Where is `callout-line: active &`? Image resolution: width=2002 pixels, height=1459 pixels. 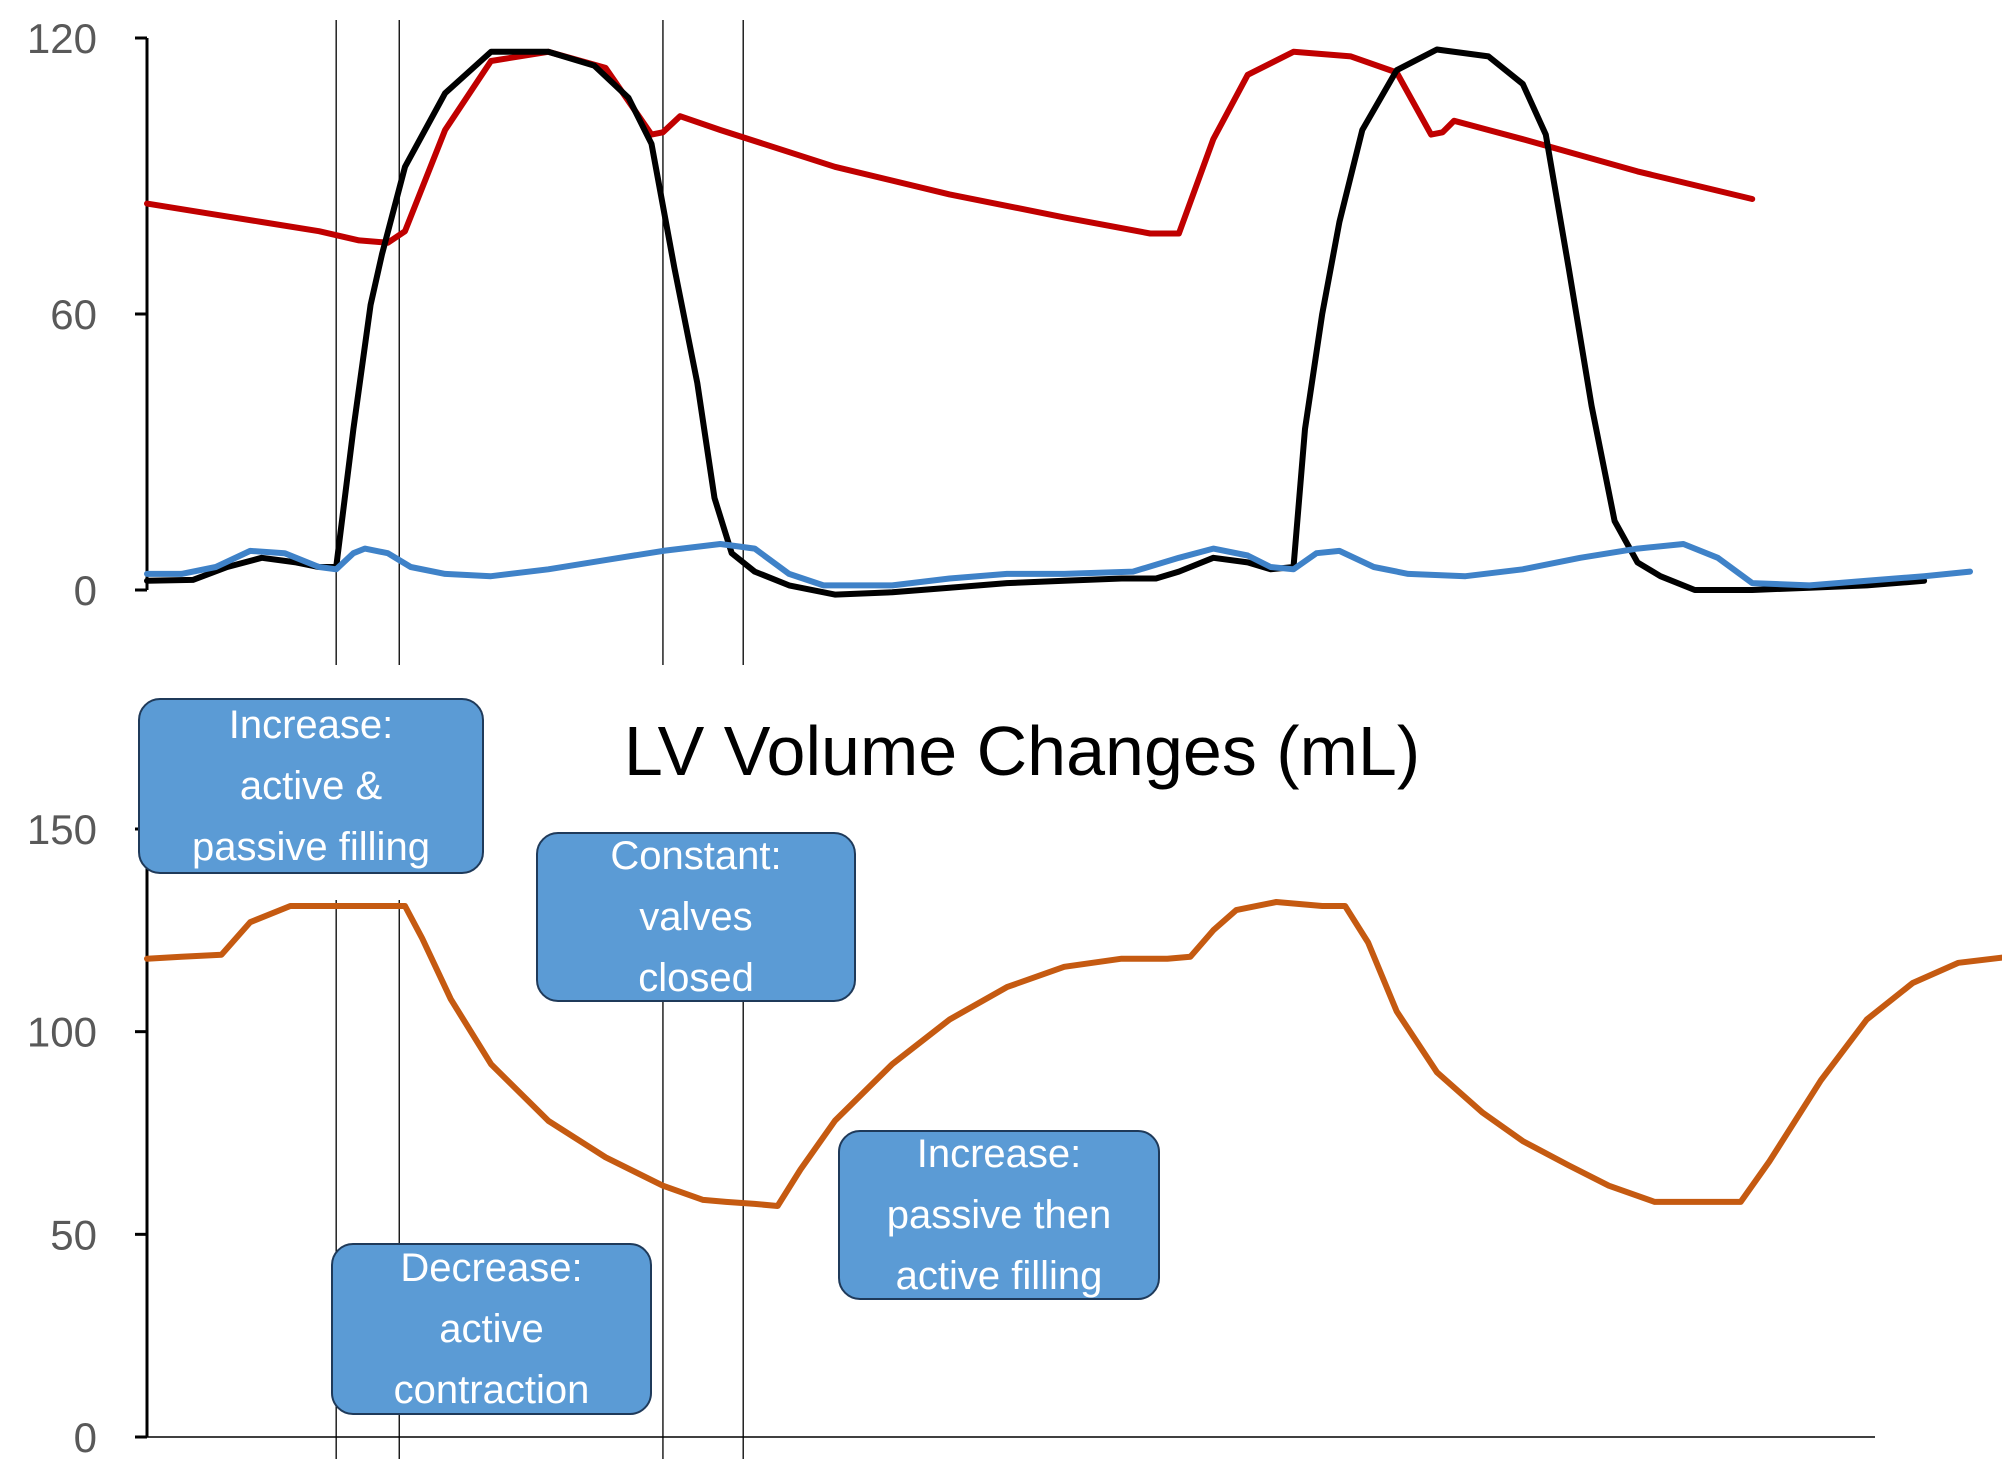 callout-line: active & is located at coordinates (311, 785).